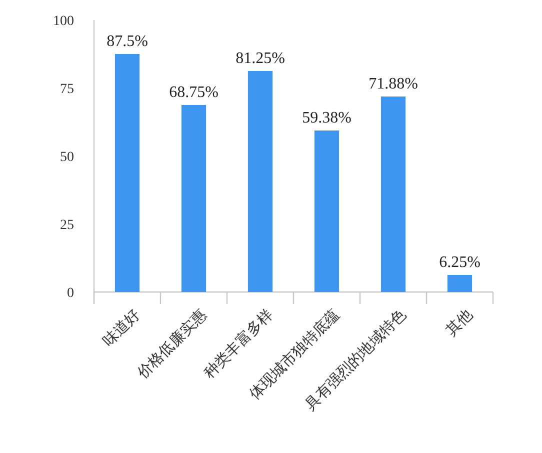 The width and height of the screenshot is (542, 453). I want to click on data-label: 6.25%, so click(459, 262).